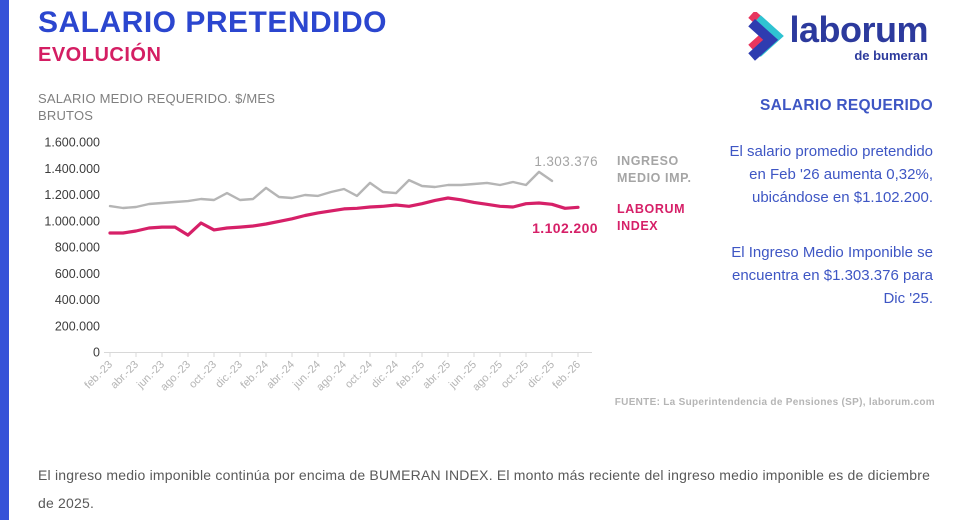 The image size is (960, 520). Describe the element at coordinates (344, 216) in the screenshot. I see `series-line-laborum` at that location.